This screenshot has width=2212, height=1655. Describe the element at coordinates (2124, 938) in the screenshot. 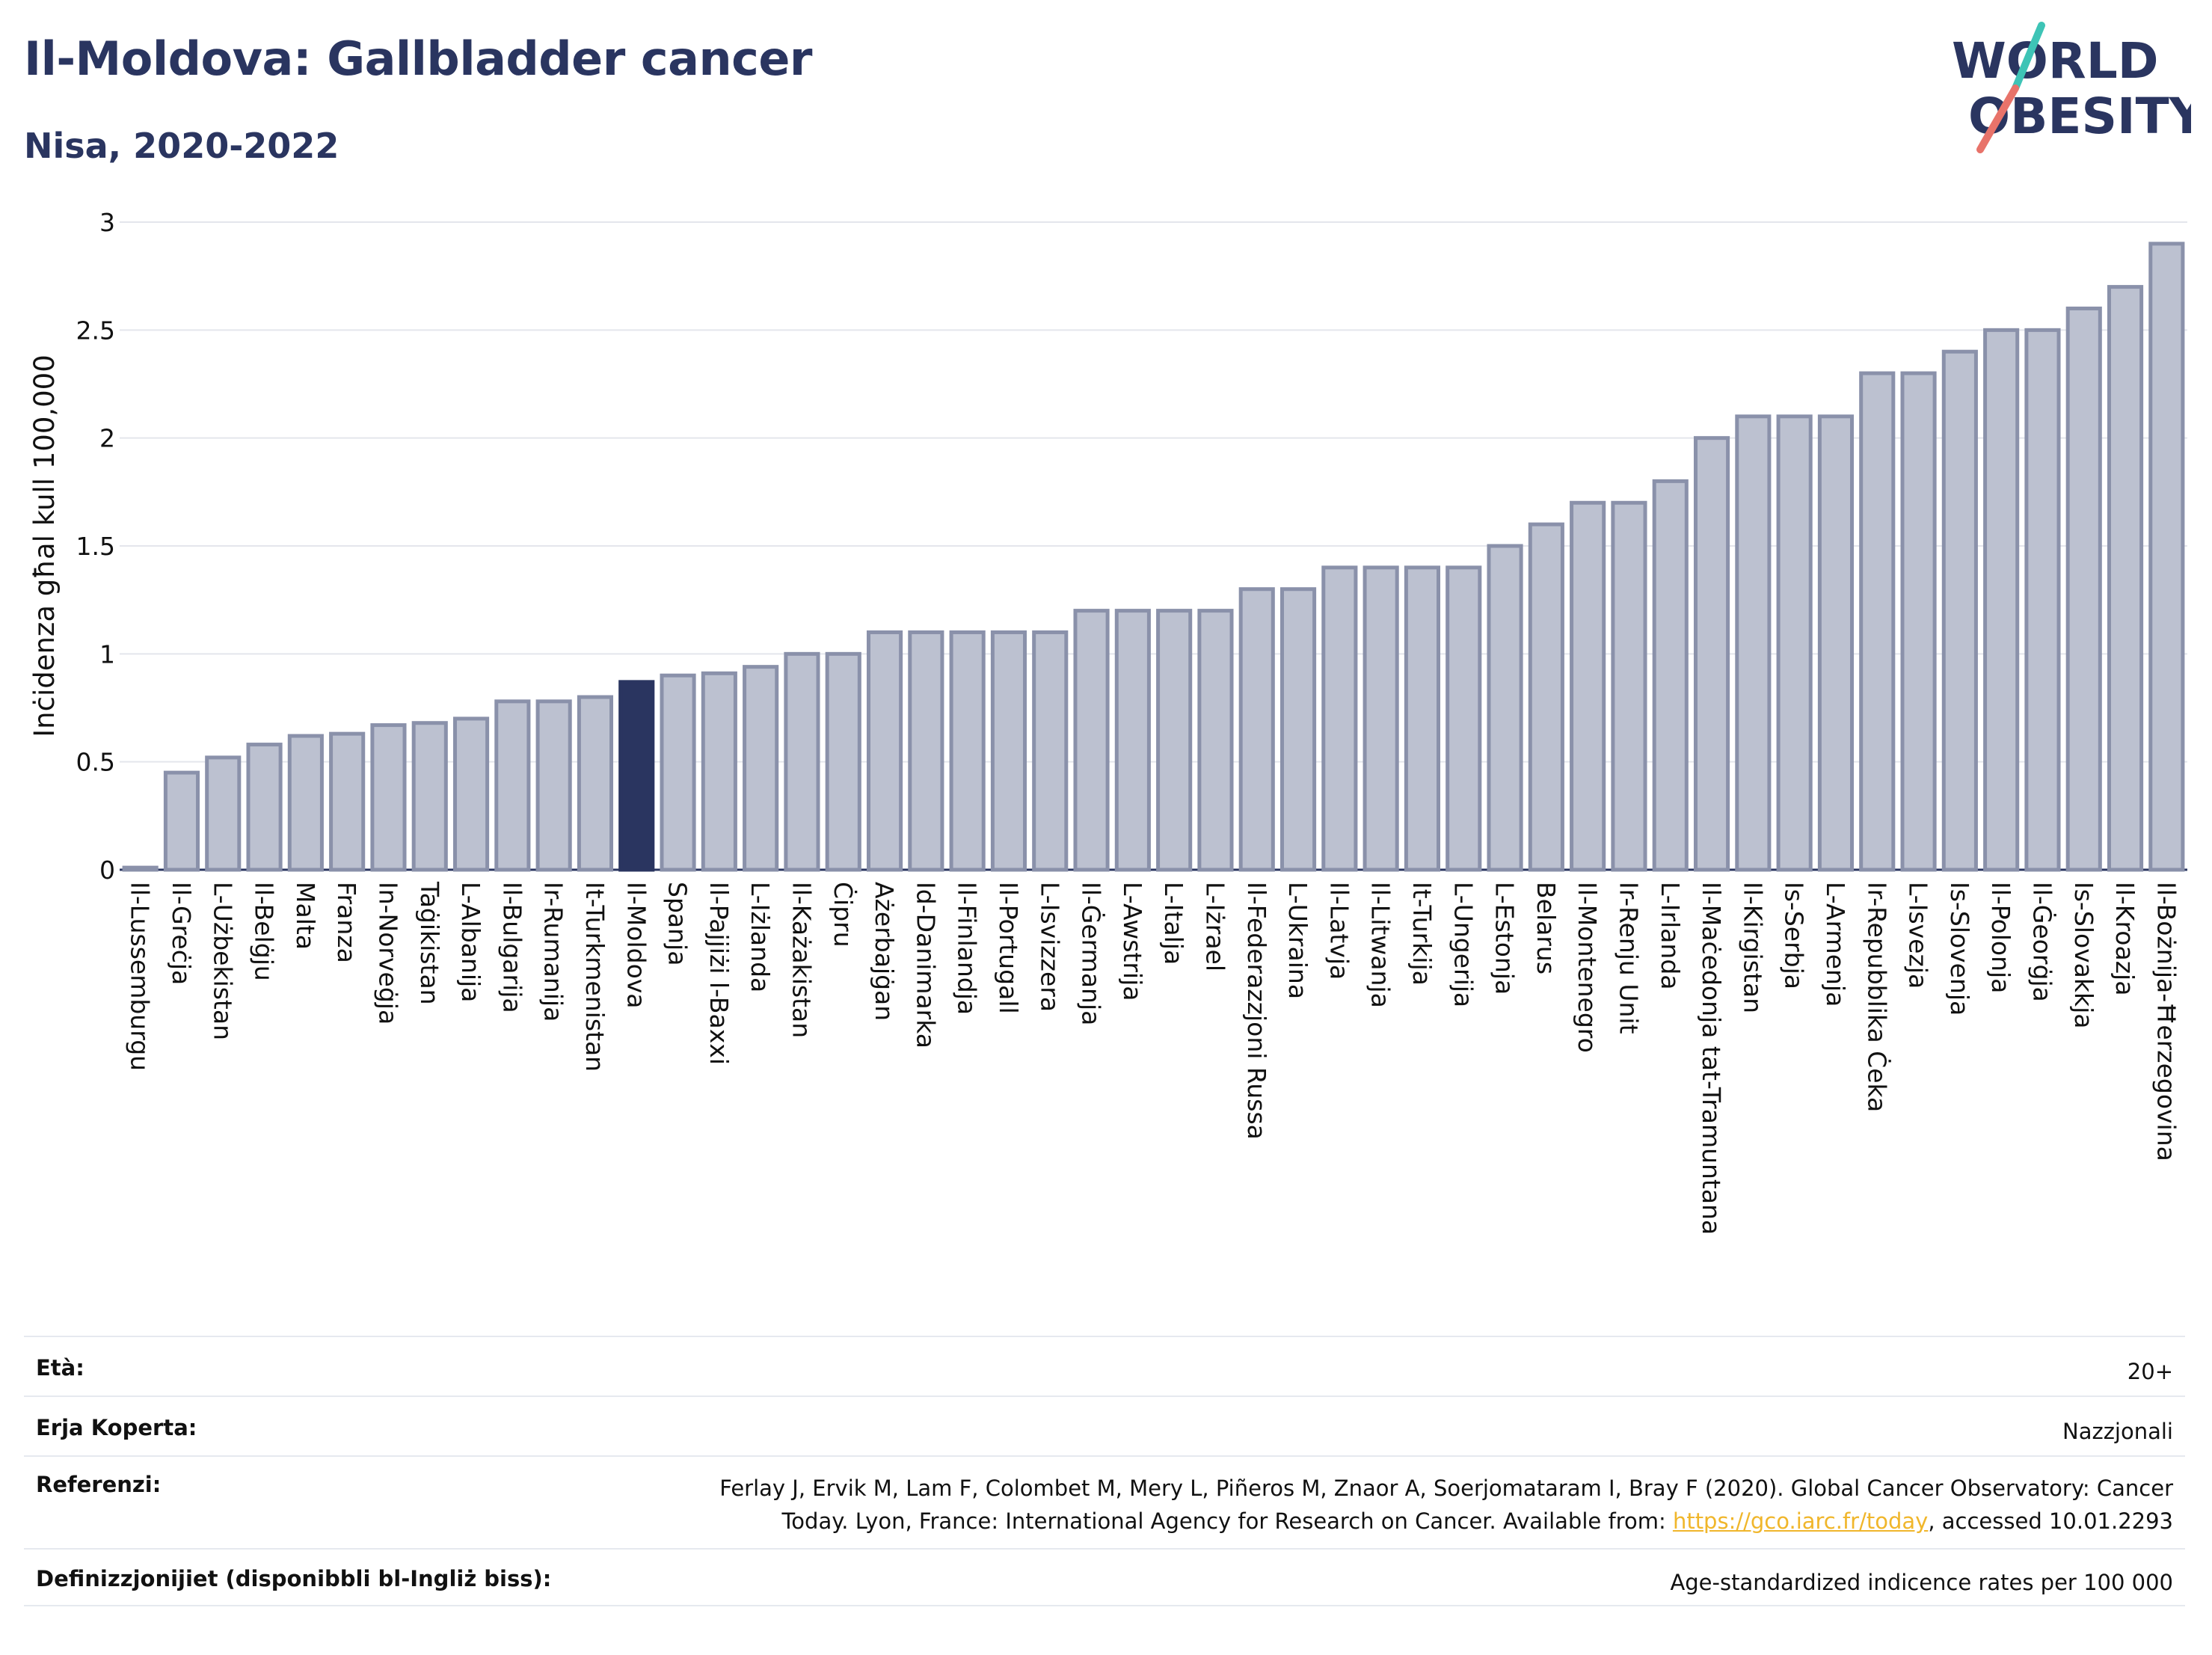

I see `x-tick-label: Il-Kroazja` at that location.